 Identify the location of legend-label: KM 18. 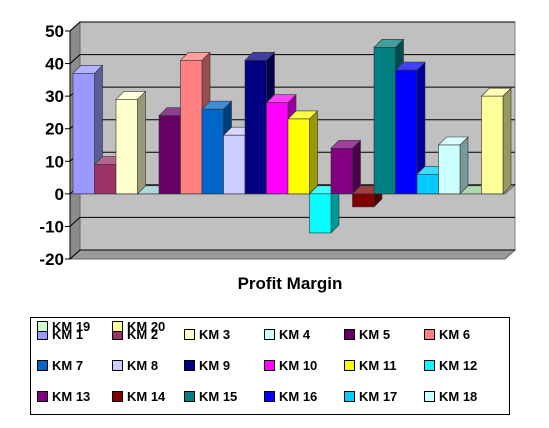
(458, 396).